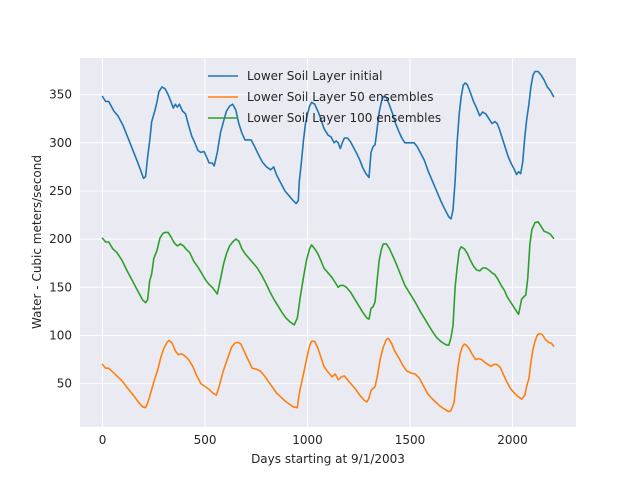 This screenshot has width=640, height=480. What do you see at coordinates (60, 95) in the screenshot?
I see `y-tick-label: 350` at bounding box center [60, 95].